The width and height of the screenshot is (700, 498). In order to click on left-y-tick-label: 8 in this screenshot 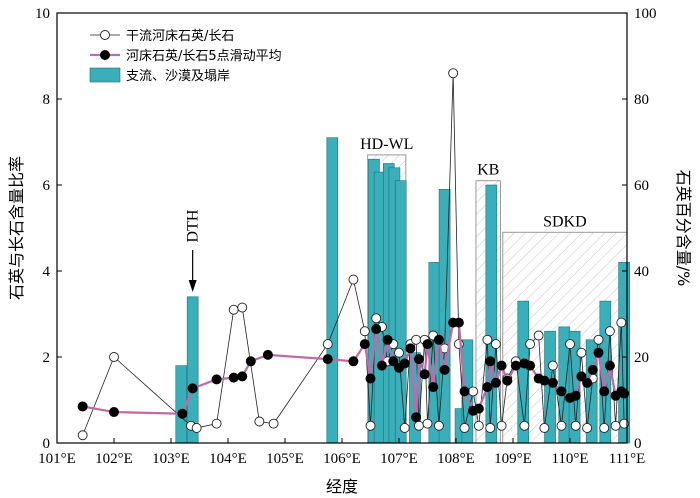, I will do `click(47, 100)`.